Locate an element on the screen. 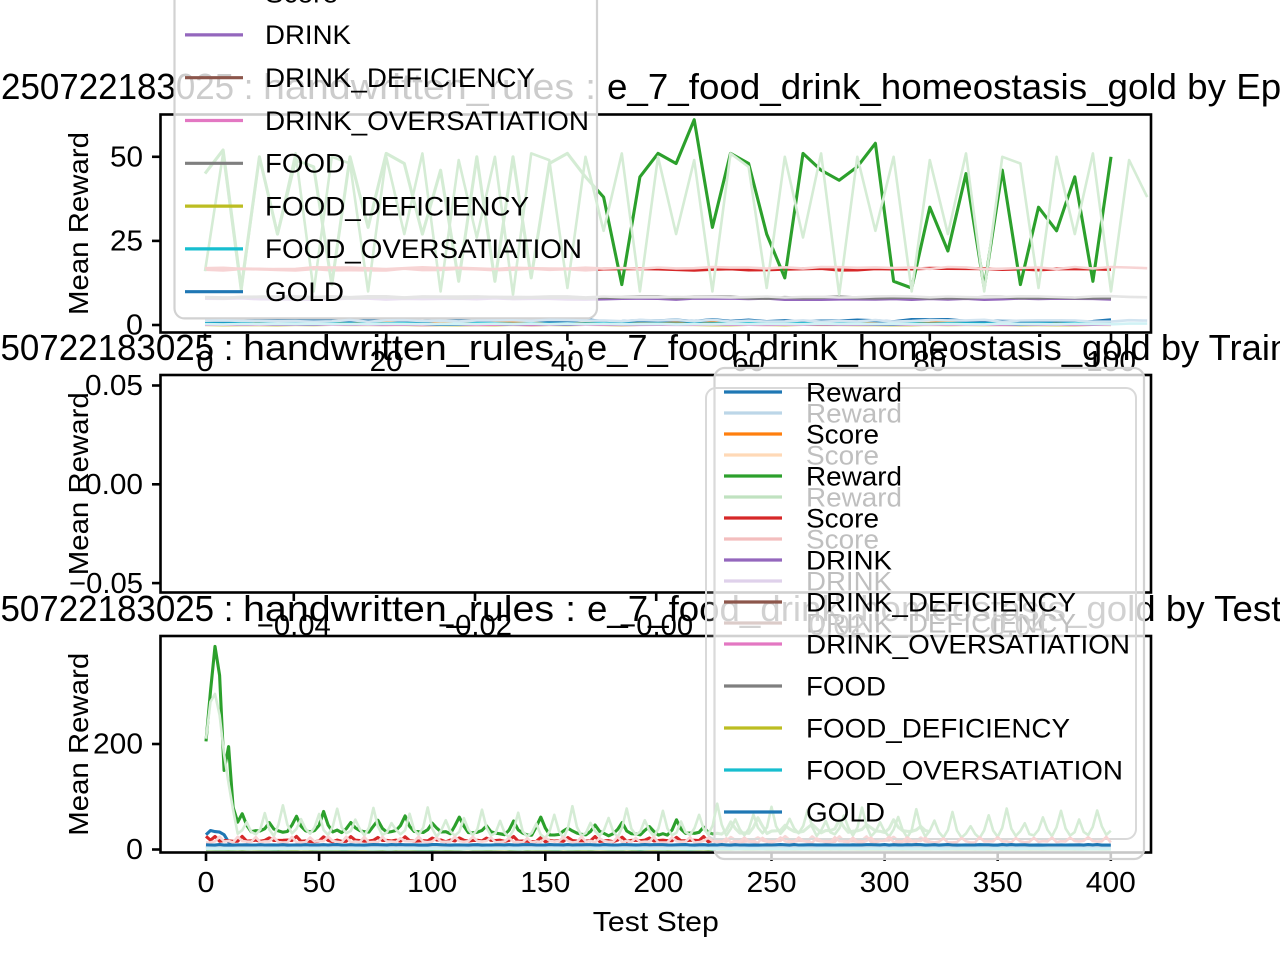  svg-text: 0.00 is located at coordinates (114, 485).